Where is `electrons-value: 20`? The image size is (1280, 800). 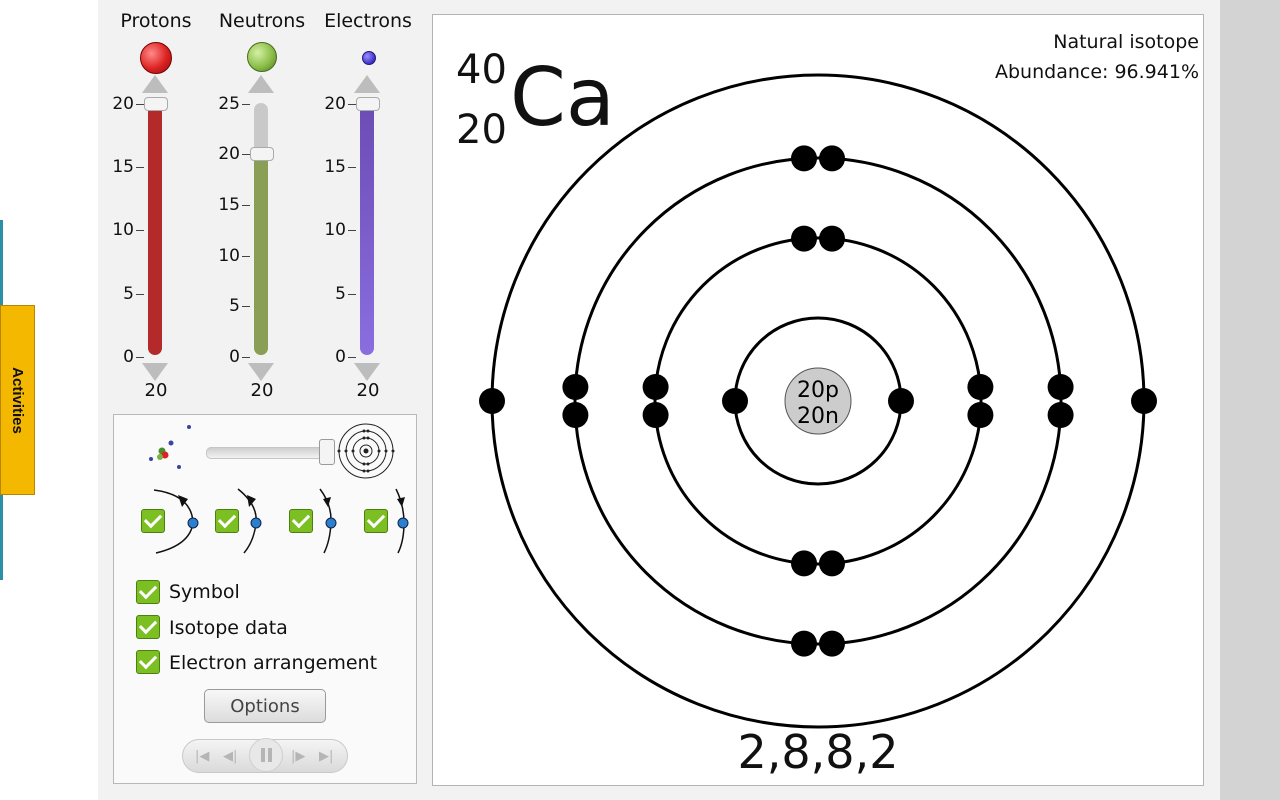
electrons-value: 20 is located at coordinates (368, 390).